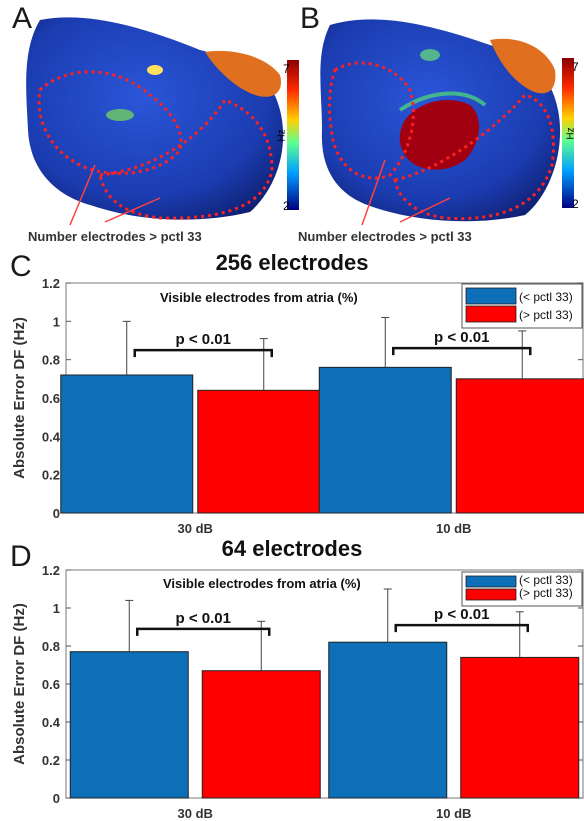 The image size is (584, 821). What do you see at coordinates (186, 159) in the screenshot?
I see `outline-region-a2` at bounding box center [186, 159].